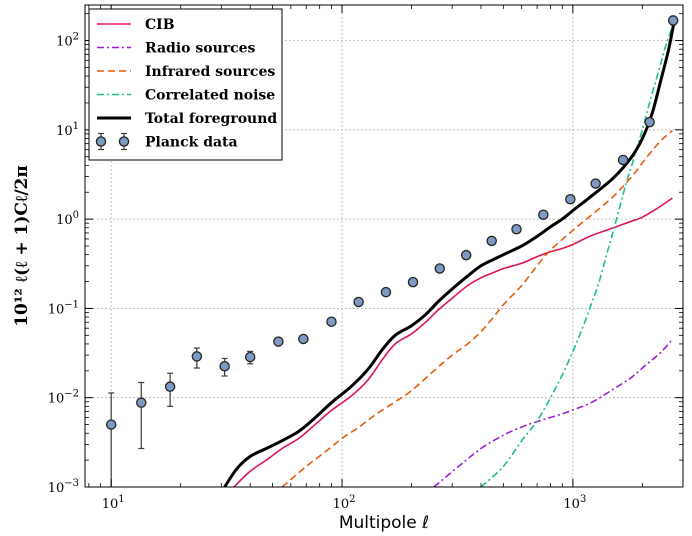  What do you see at coordinates (76, 215) in the screenshot?
I see `y-tick-label-exponent: 0` at bounding box center [76, 215].